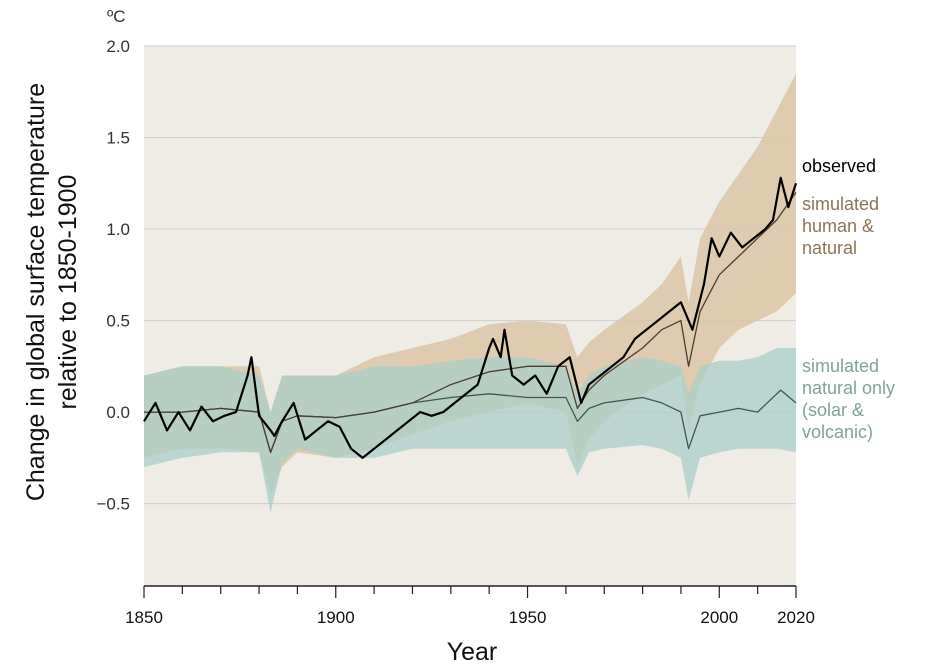 This screenshot has height=666, width=932. Describe the element at coordinates (472, 652) in the screenshot. I see `x-axis-label: Year` at that location.